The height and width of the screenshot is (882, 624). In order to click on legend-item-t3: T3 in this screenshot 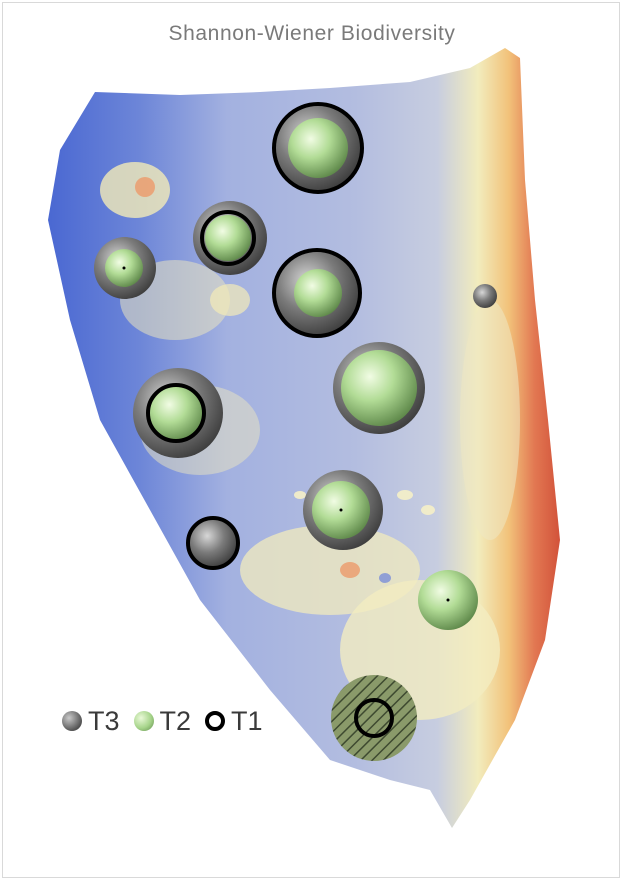, I will do `click(91, 721)`.